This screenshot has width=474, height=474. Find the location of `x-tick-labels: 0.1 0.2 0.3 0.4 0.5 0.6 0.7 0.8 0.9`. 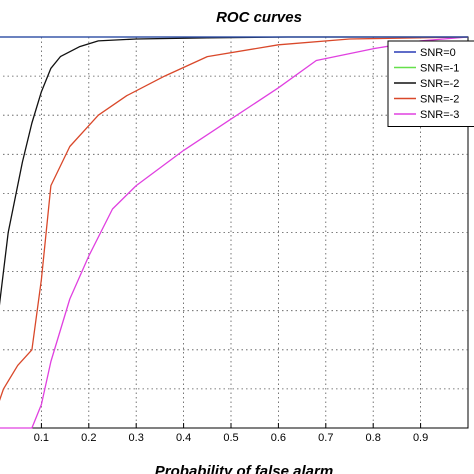

x-tick-labels: 0.1 0.2 0.3 0.4 0.5 0.6 0.7 0.8 0.9 is located at coordinates (231, 433).